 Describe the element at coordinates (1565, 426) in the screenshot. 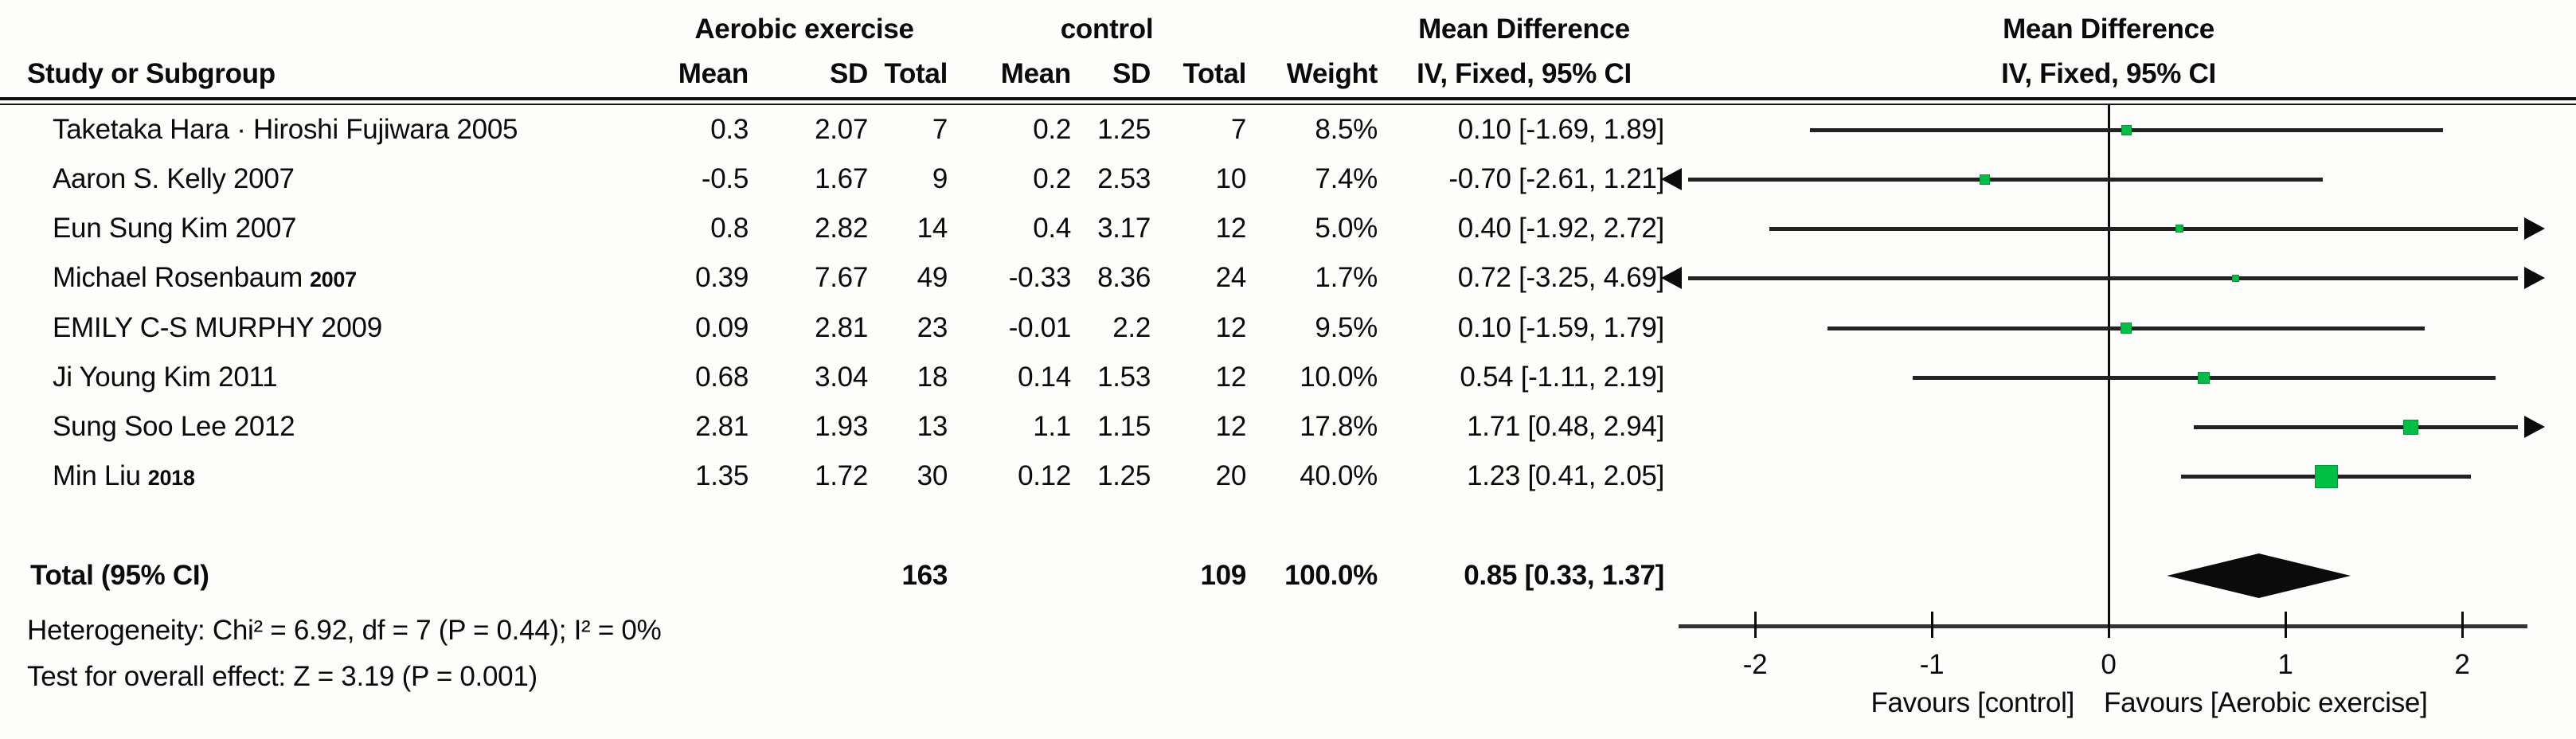

I see `ci-value: 1.71 [0.48, 2.94]` at that location.